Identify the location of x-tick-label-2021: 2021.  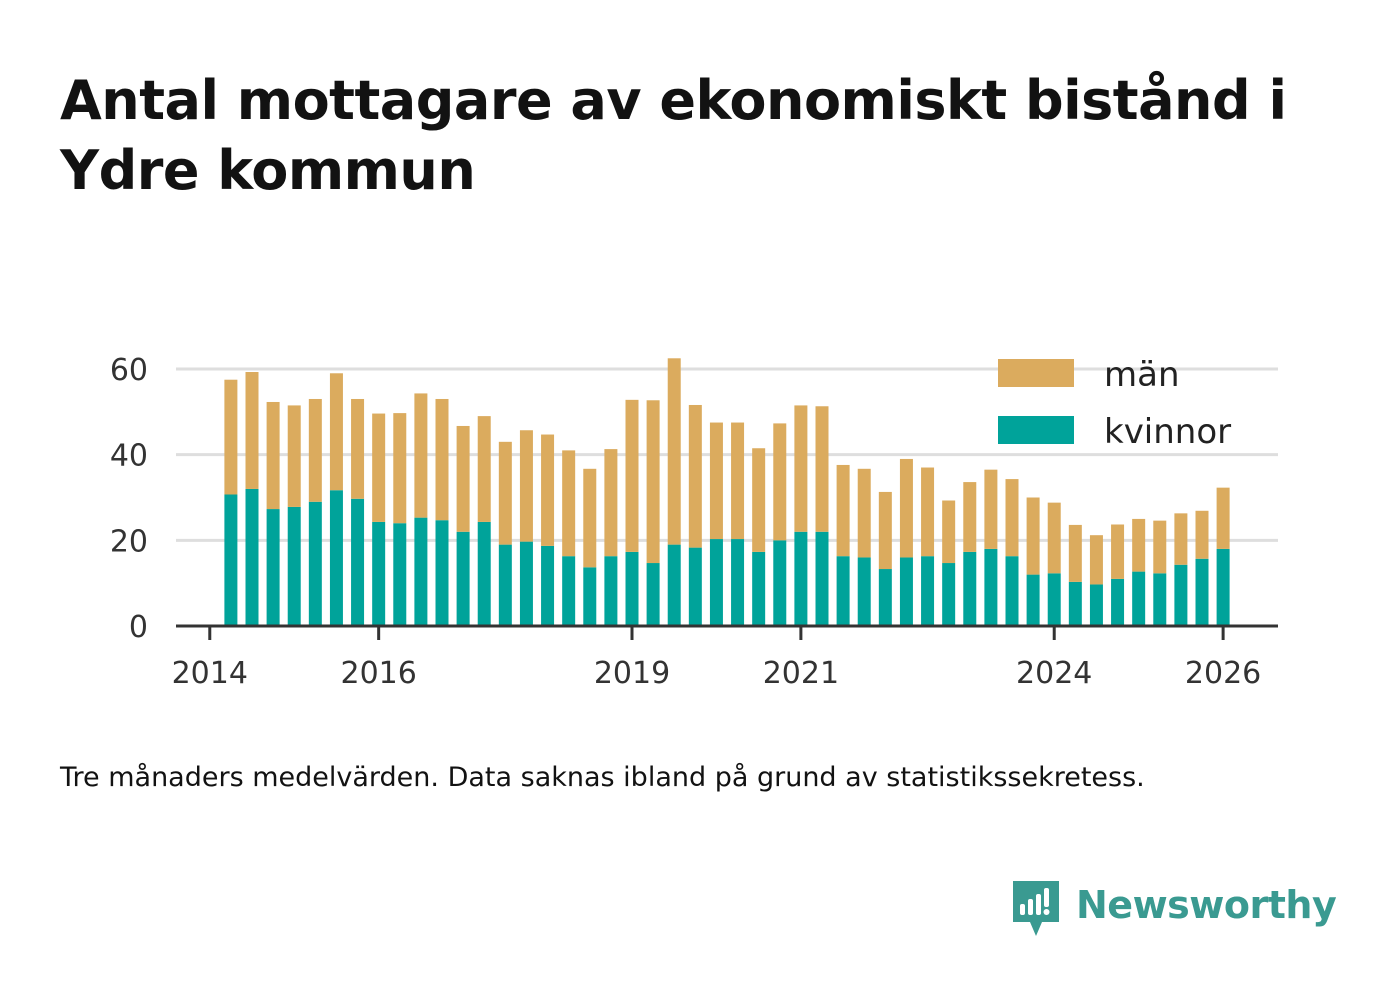
(801, 673).